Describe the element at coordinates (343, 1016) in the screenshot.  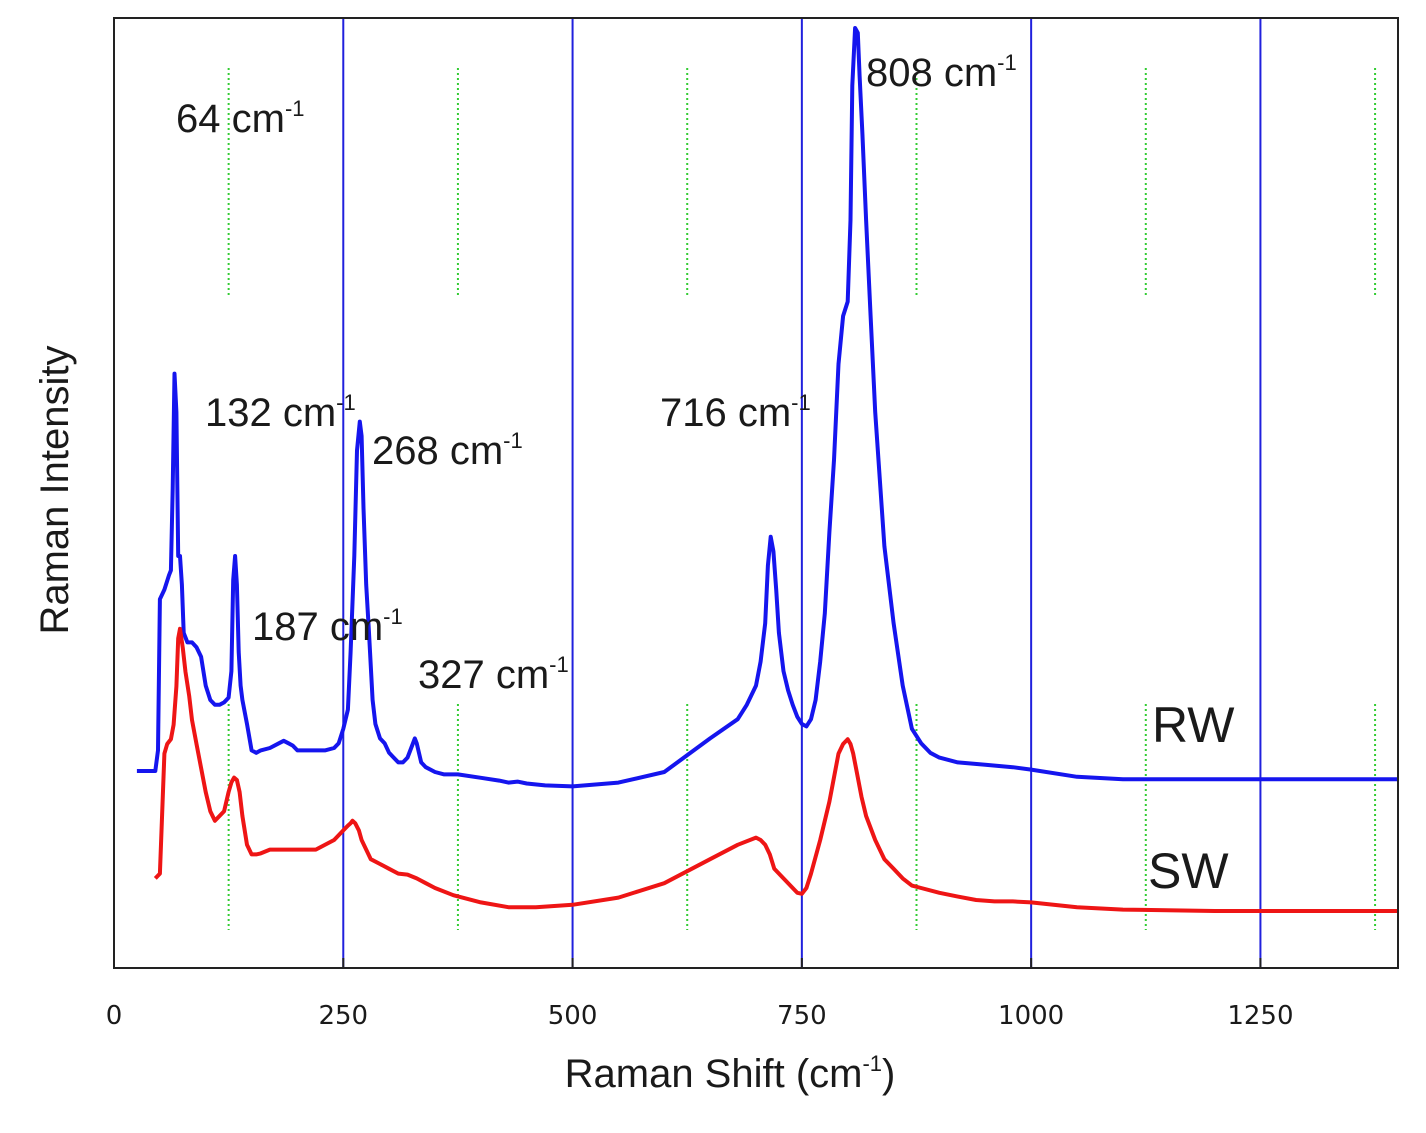
I see `x-tick-label: 250` at that location.